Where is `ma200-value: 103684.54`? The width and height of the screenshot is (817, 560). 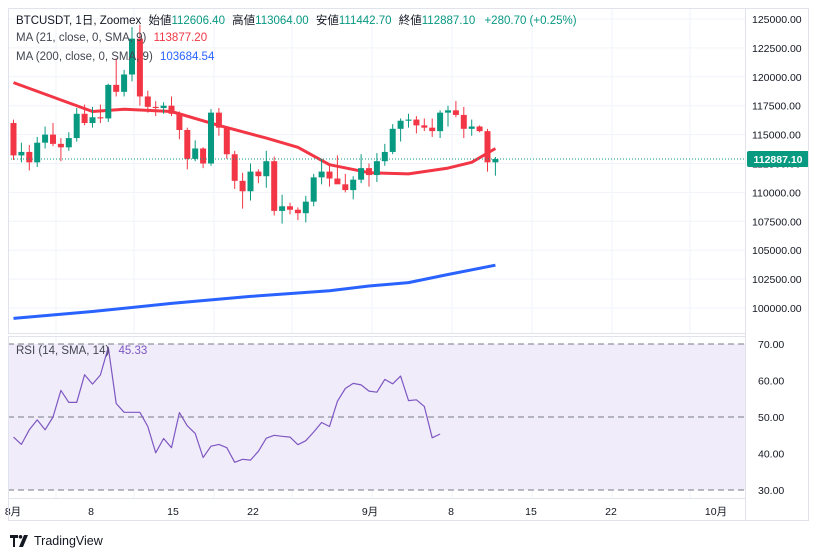
ma200-value: 103684.54 is located at coordinates (187, 57).